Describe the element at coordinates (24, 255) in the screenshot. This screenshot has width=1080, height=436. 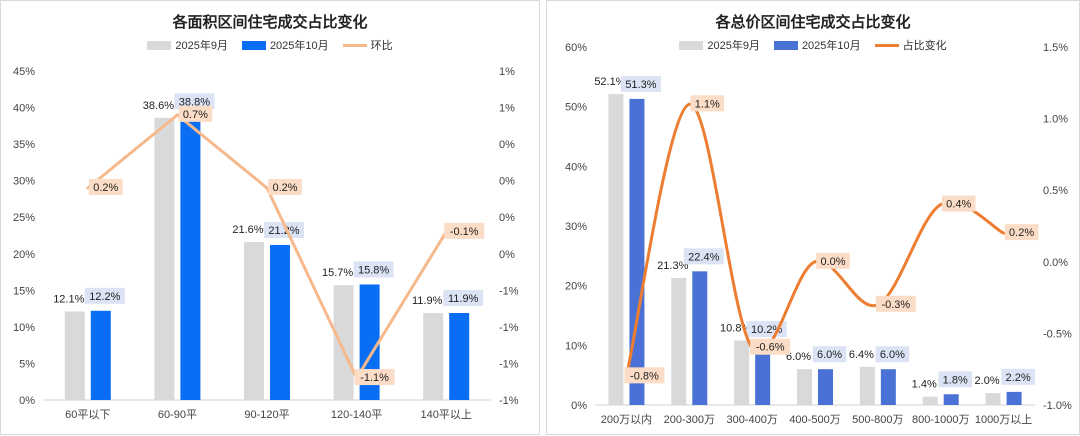
I see `y-tick-left: 20%` at that location.